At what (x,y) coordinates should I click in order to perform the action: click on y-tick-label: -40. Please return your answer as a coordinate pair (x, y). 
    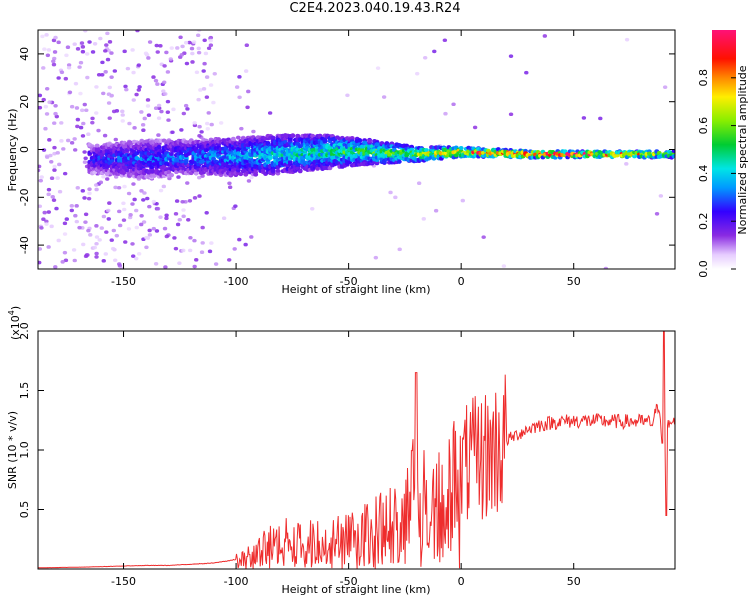
    Looking at the image, I should click on (24, 245).